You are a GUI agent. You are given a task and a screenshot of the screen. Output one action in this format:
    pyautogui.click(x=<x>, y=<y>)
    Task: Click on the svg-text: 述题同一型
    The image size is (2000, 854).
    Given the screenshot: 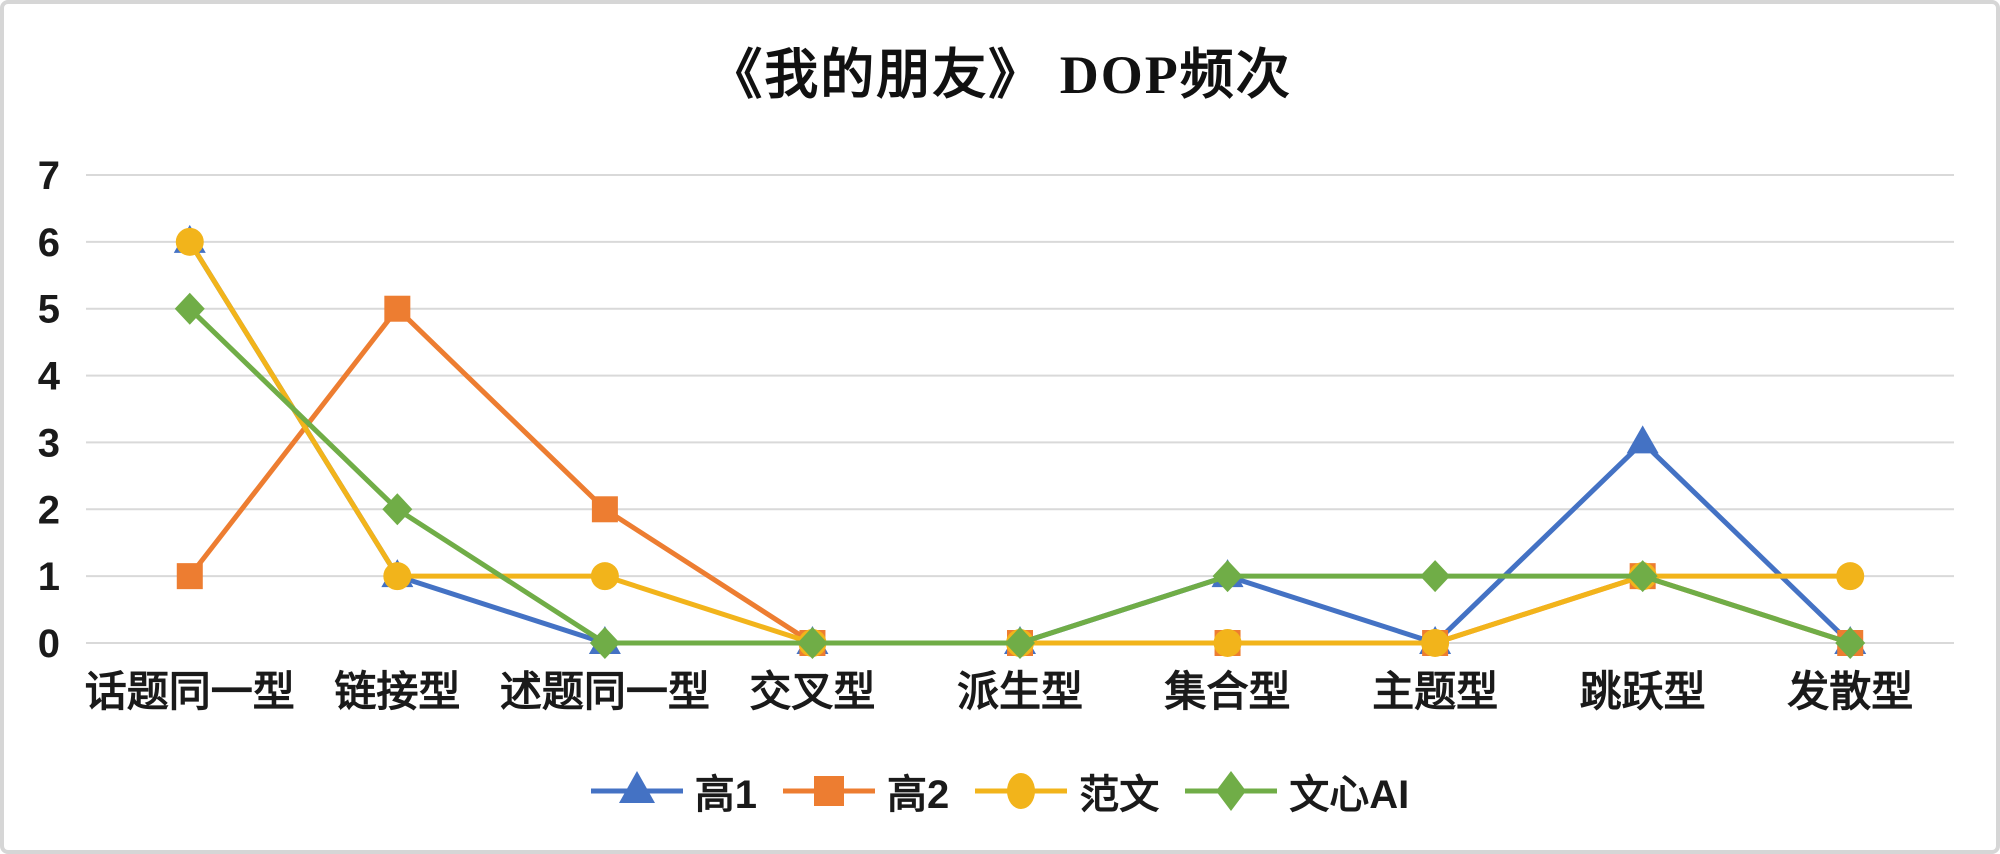 What is the action you would take?
    pyautogui.click(x=605, y=691)
    